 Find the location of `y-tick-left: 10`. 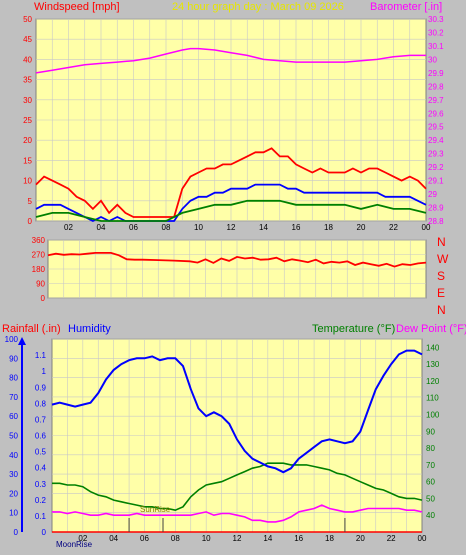

y-tick-left: 10 is located at coordinates (27, 181).